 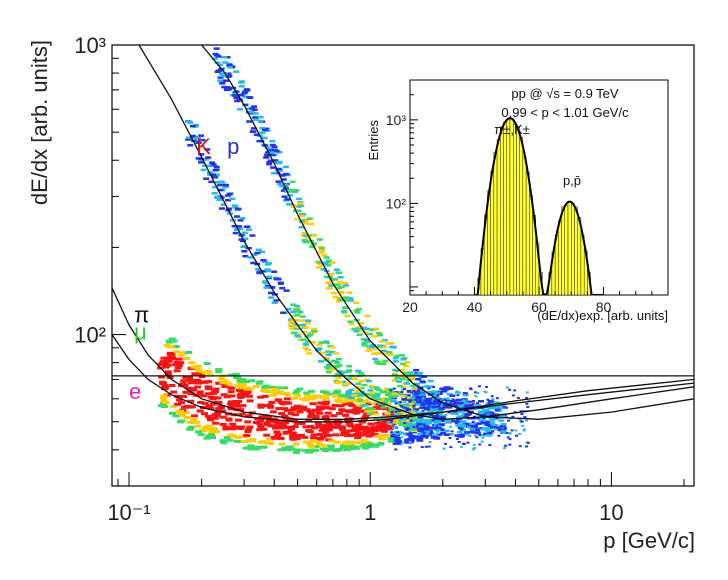 I want to click on inset-hist-bin, so click(x=492, y=232).